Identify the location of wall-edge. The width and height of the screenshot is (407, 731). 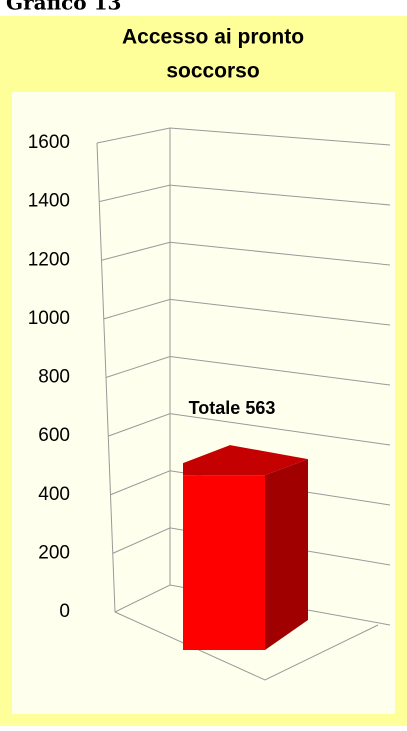
(106, 377).